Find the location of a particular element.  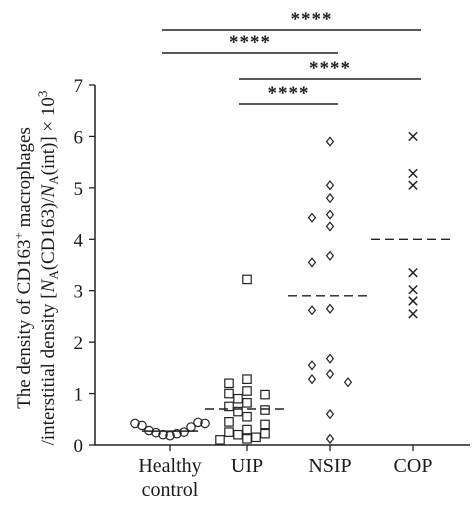

x-category-label: NSIP is located at coordinates (329, 466).